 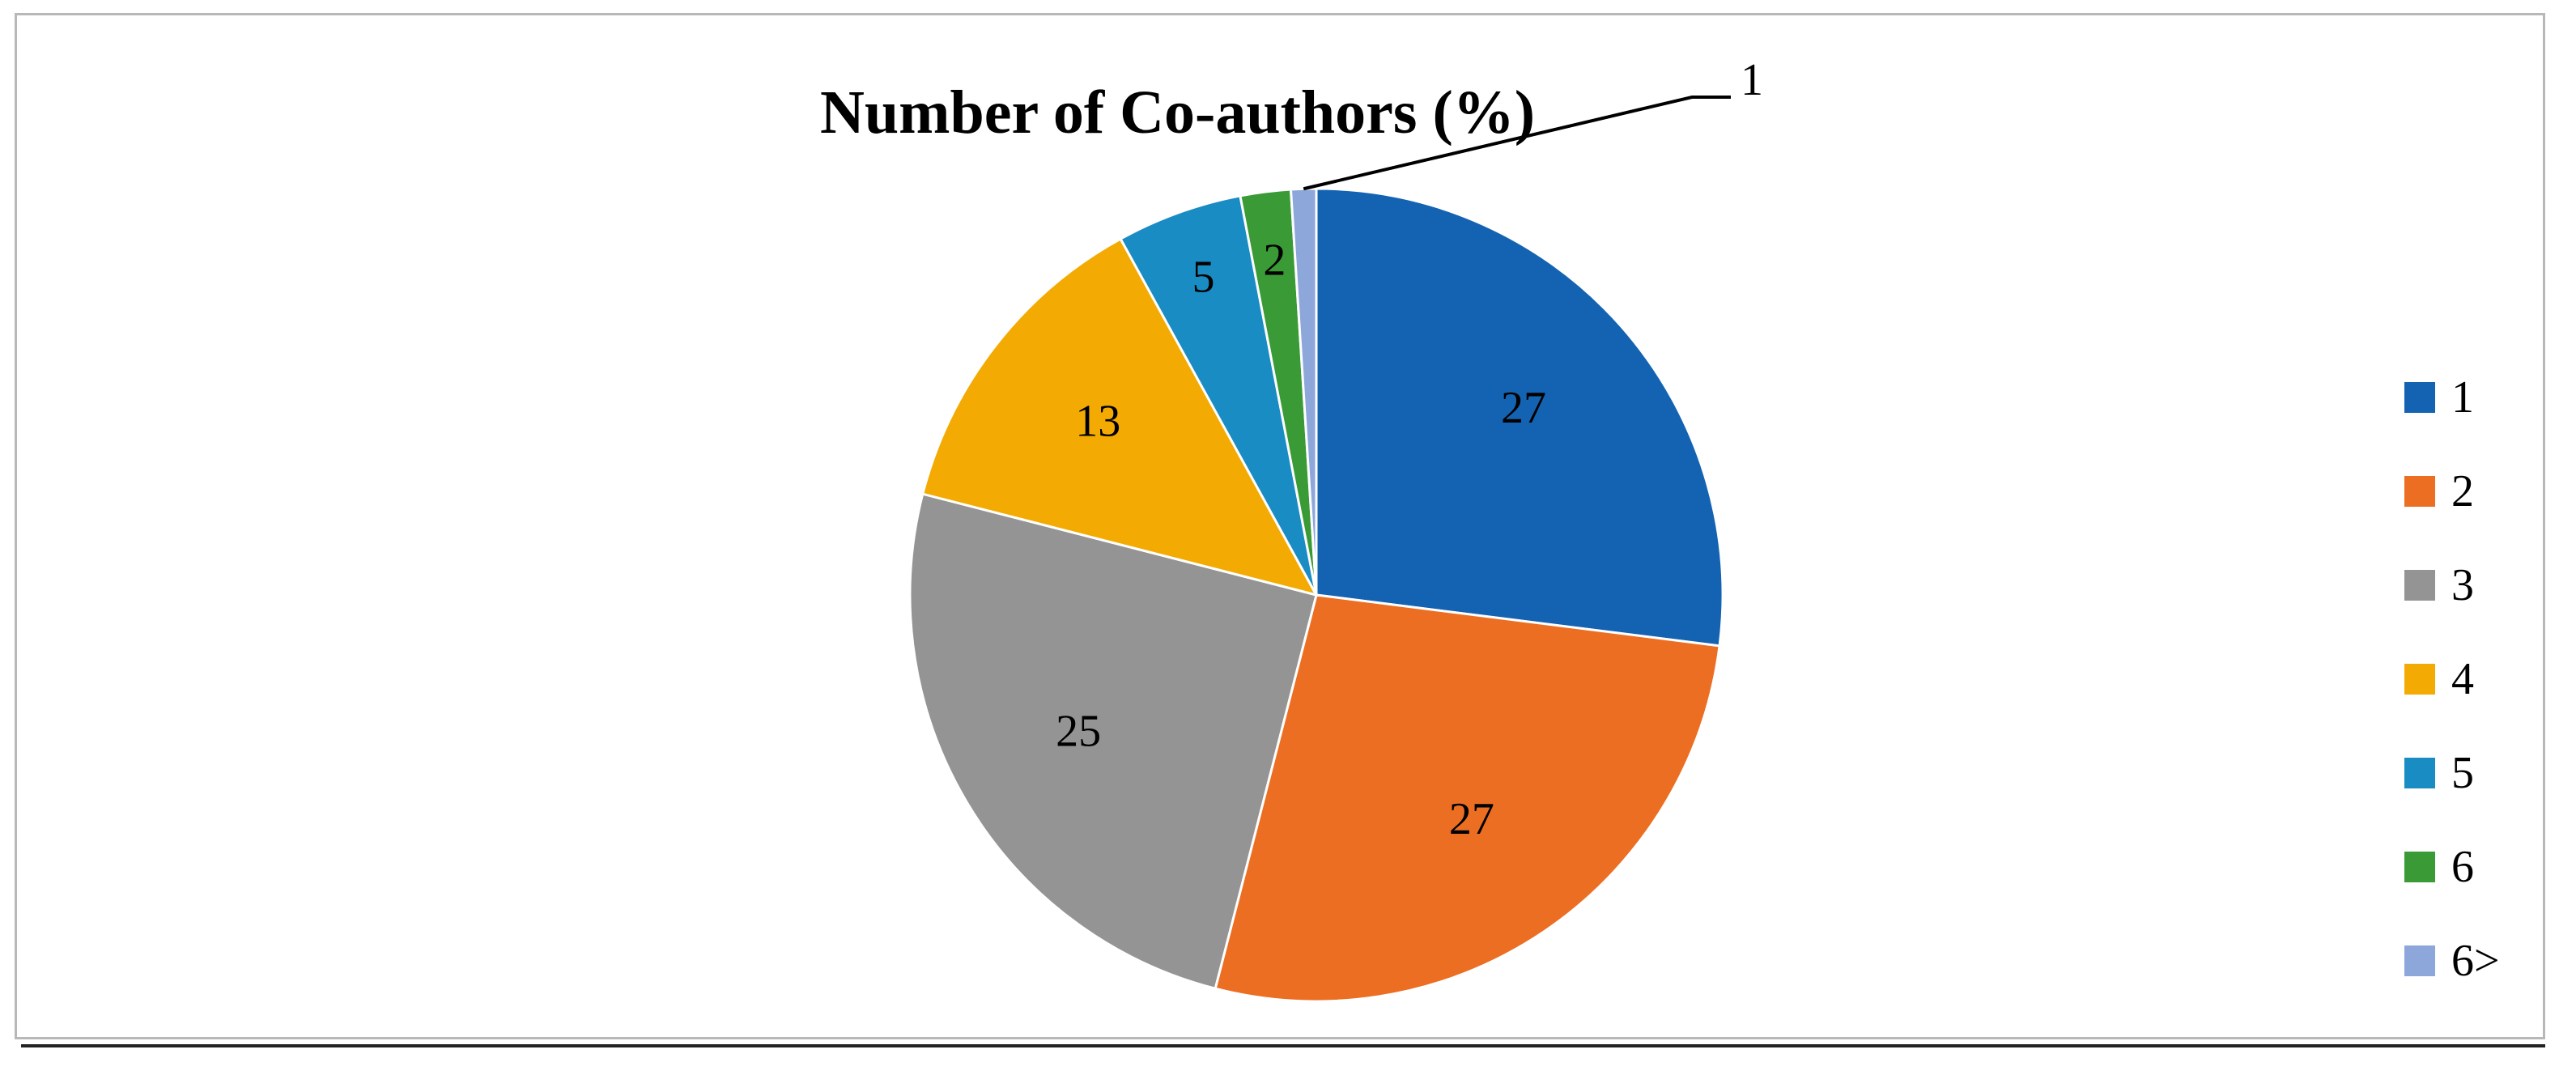 I want to click on data-label-1: 27, so click(x=1523, y=408).